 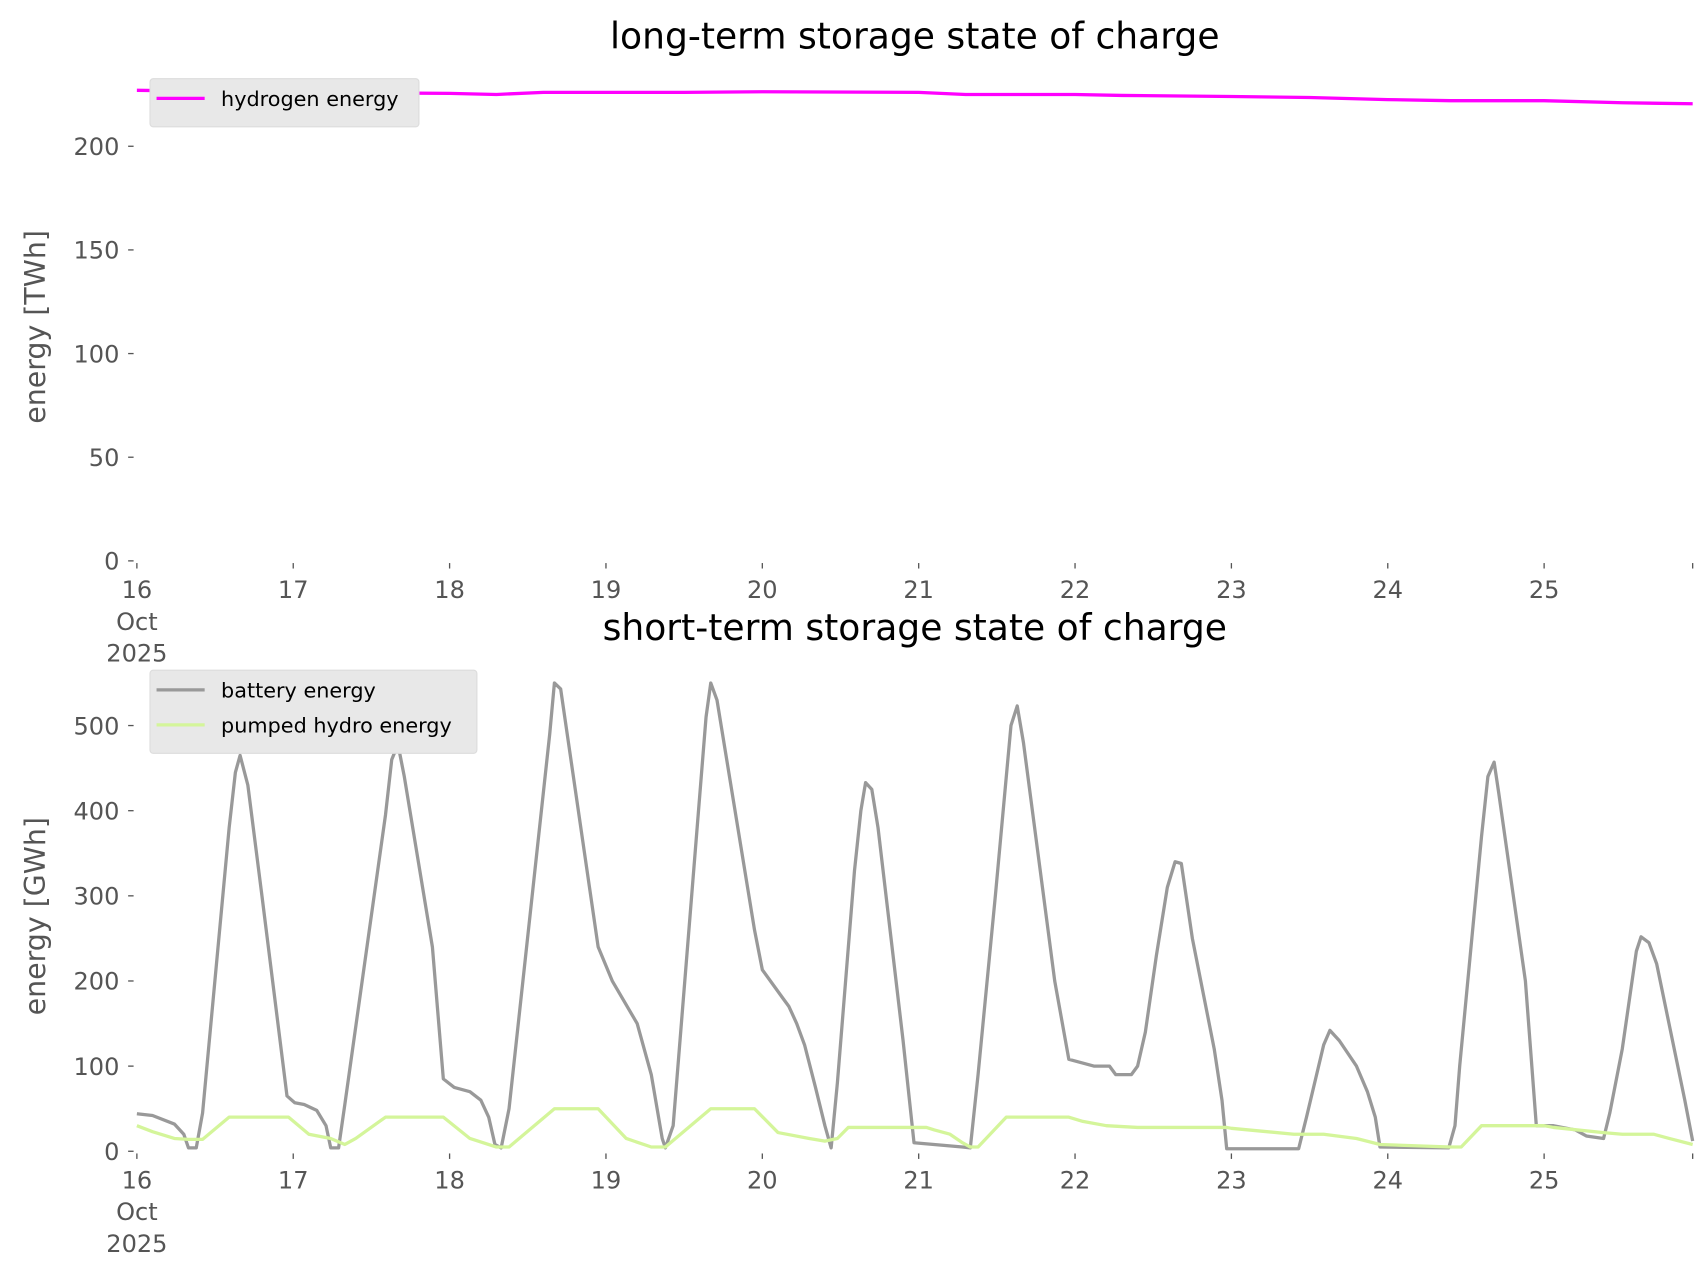 I want to click on y-axis-label: energy [GWh], so click(x=35, y=916).